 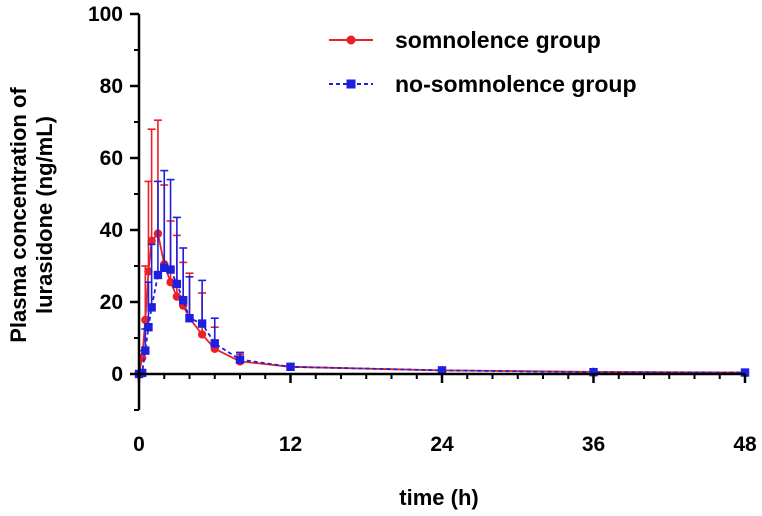 I want to click on legend: somnolence group no-somnolence group, so click(x=483, y=62).